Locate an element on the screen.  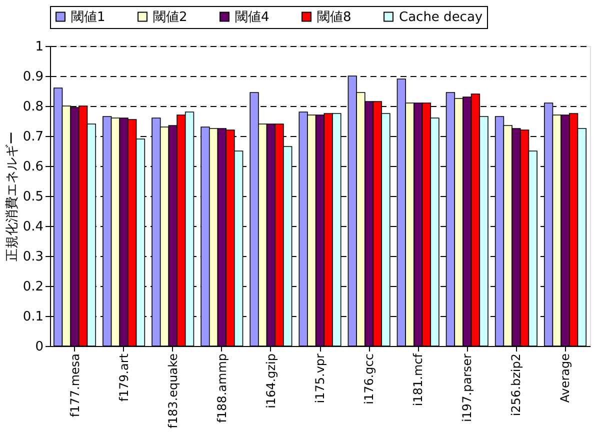
legend-label: 閾値1 is located at coordinates (88, 17).